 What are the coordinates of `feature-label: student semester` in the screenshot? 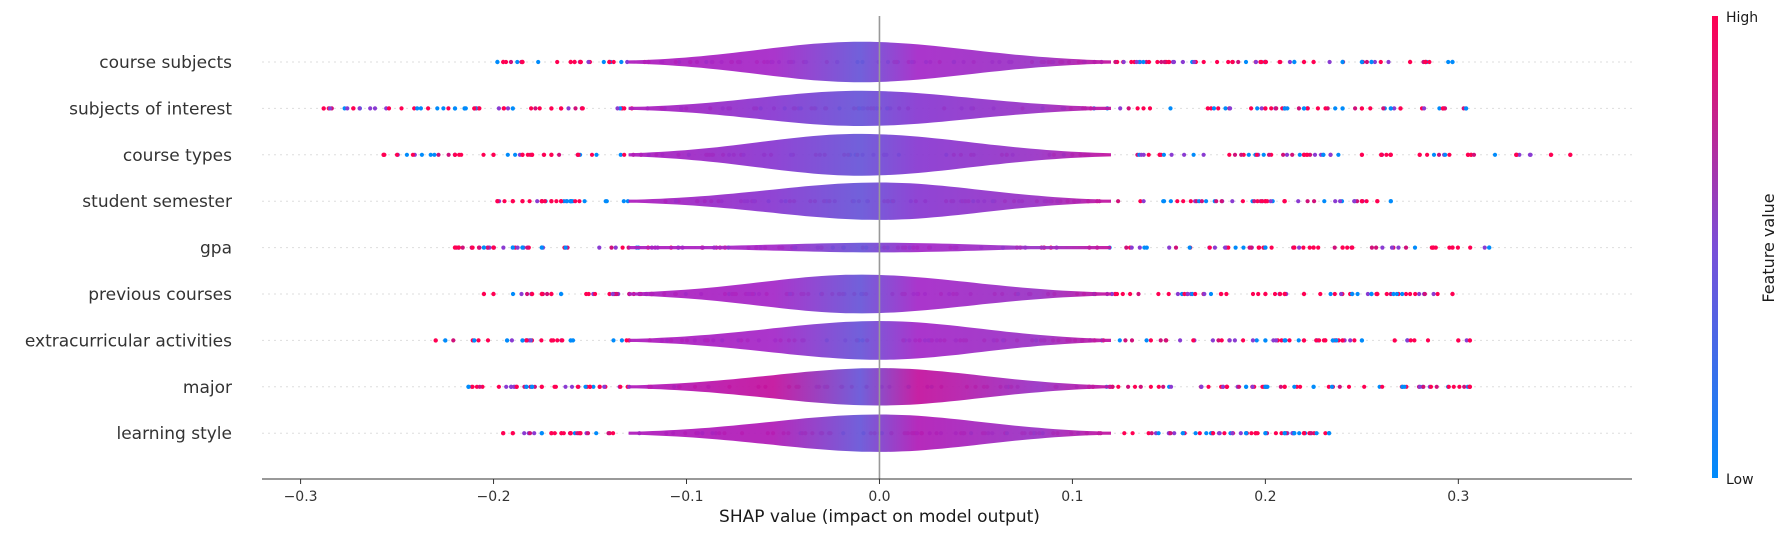 It's located at (157, 202).